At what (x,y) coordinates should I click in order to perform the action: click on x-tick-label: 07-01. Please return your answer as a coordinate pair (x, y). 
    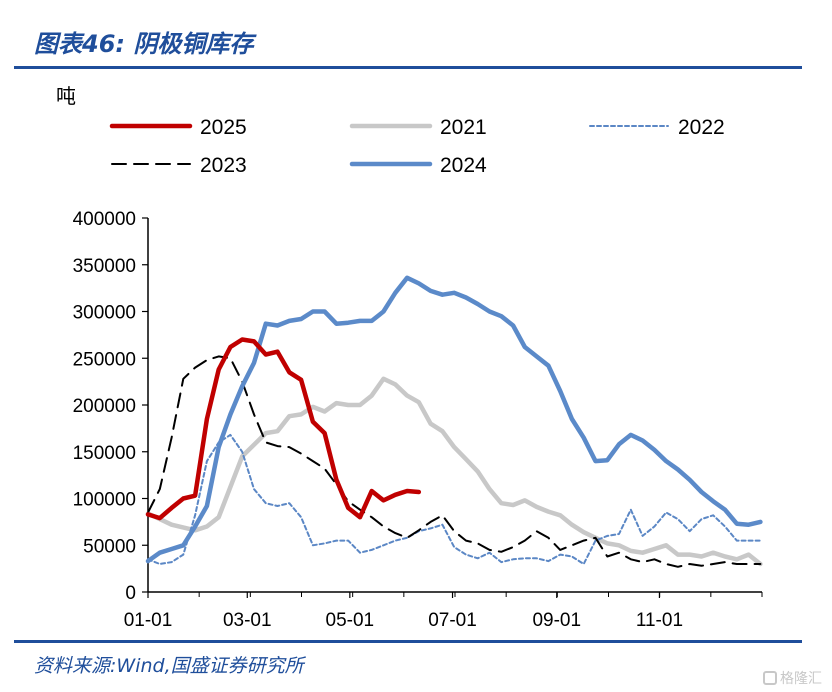
    Looking at the image, I should click on (452, 620).